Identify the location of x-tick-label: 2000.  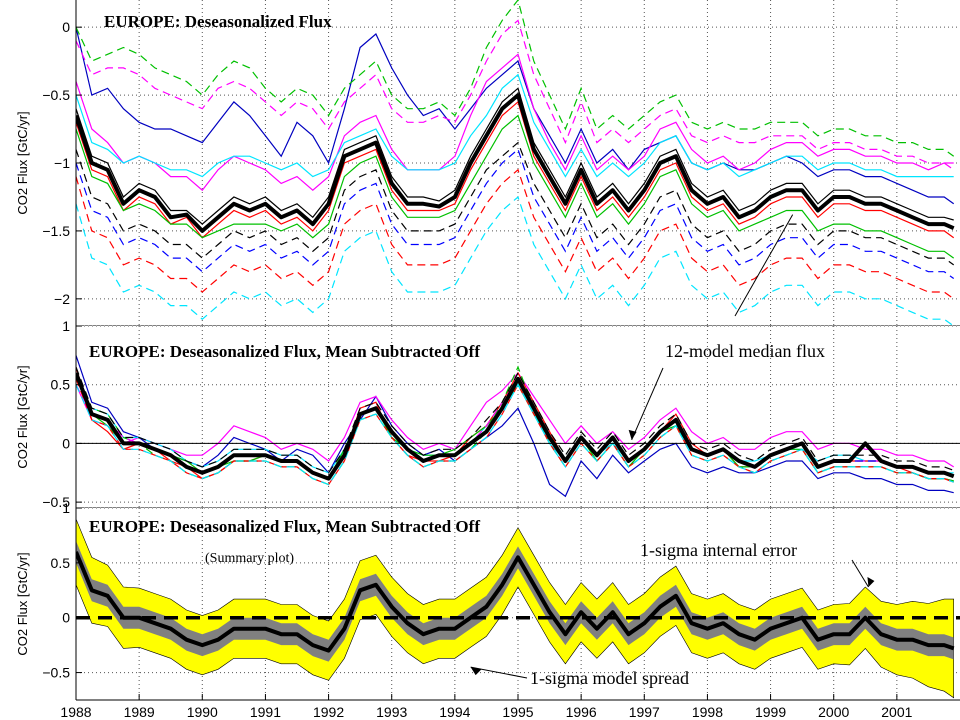
(833, 712).